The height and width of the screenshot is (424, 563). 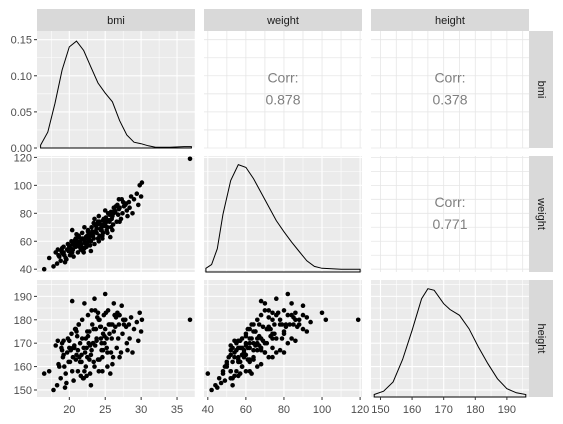 I want to click on strip-right-bmi: bmi, so click(x=541, y=89).